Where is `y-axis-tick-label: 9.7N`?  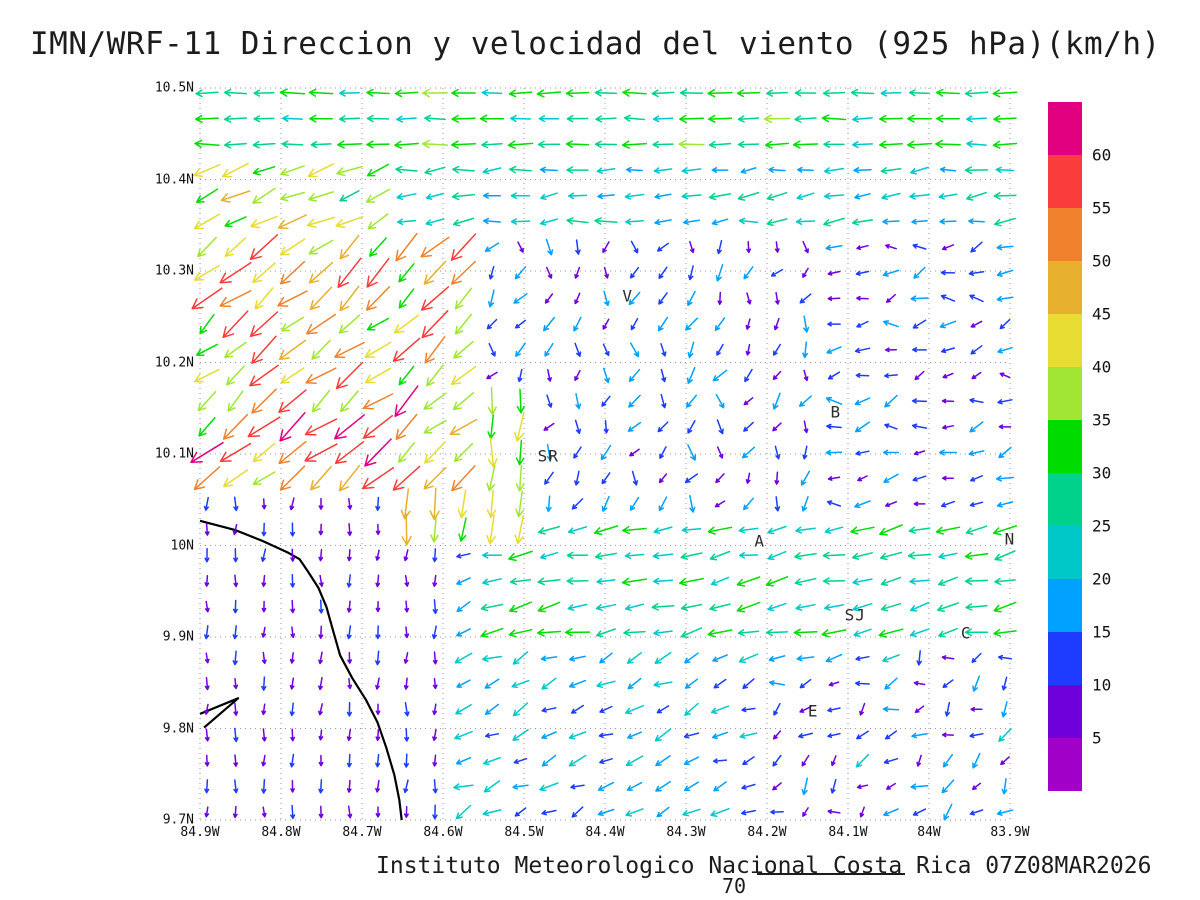
y-axis-tick-label: 9.7N is located at coordinates (178, 820).